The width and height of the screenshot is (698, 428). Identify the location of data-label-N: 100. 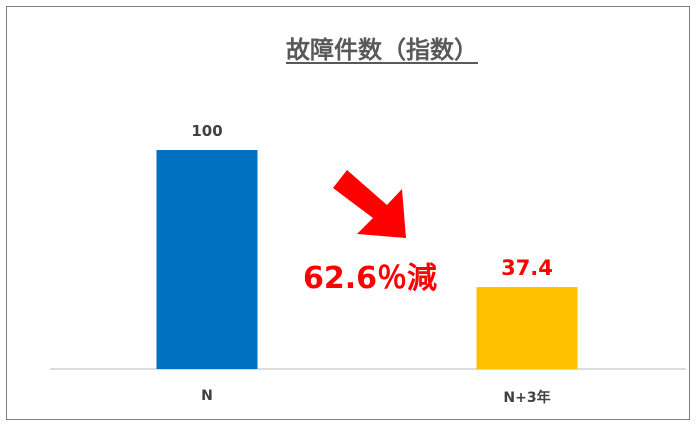
(206, 131).